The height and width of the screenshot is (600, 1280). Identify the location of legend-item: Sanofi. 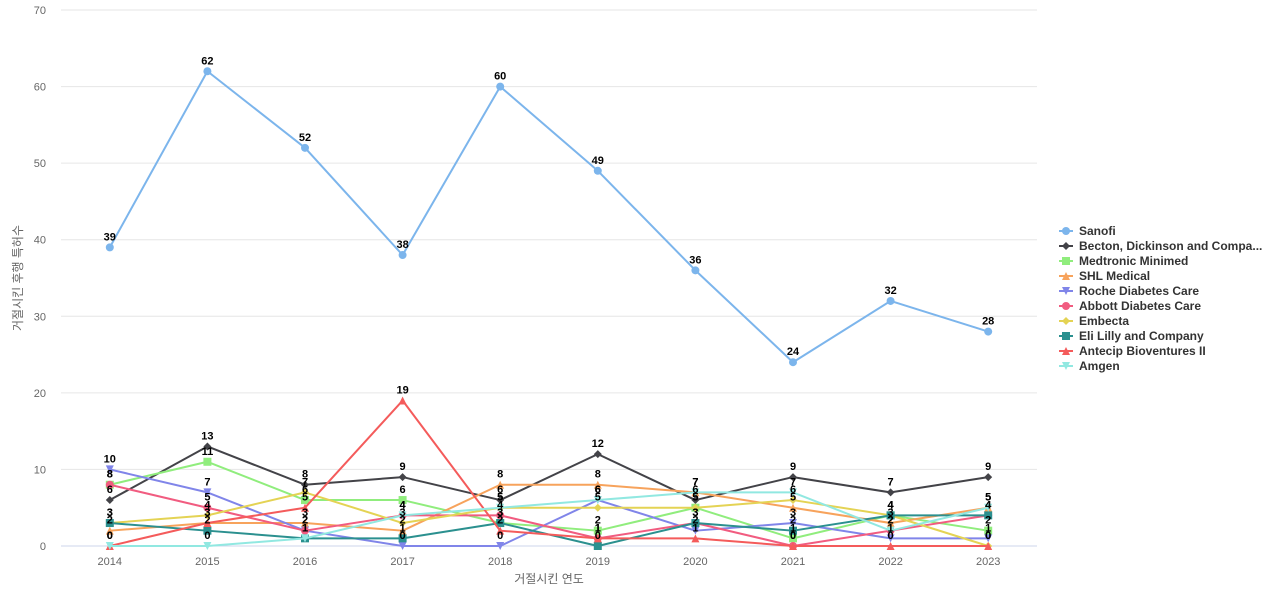
(1087, 231).